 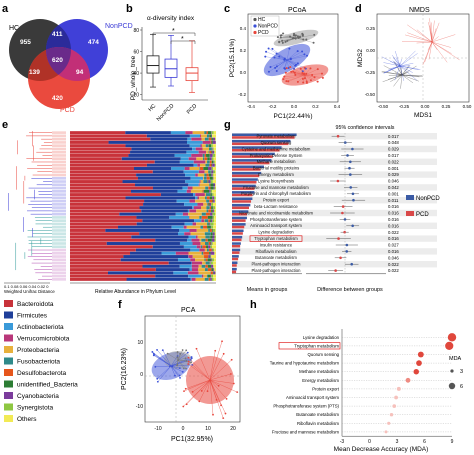 I want to click on pcoa-ytick-label: 0.4, so click(x=243, y=28).